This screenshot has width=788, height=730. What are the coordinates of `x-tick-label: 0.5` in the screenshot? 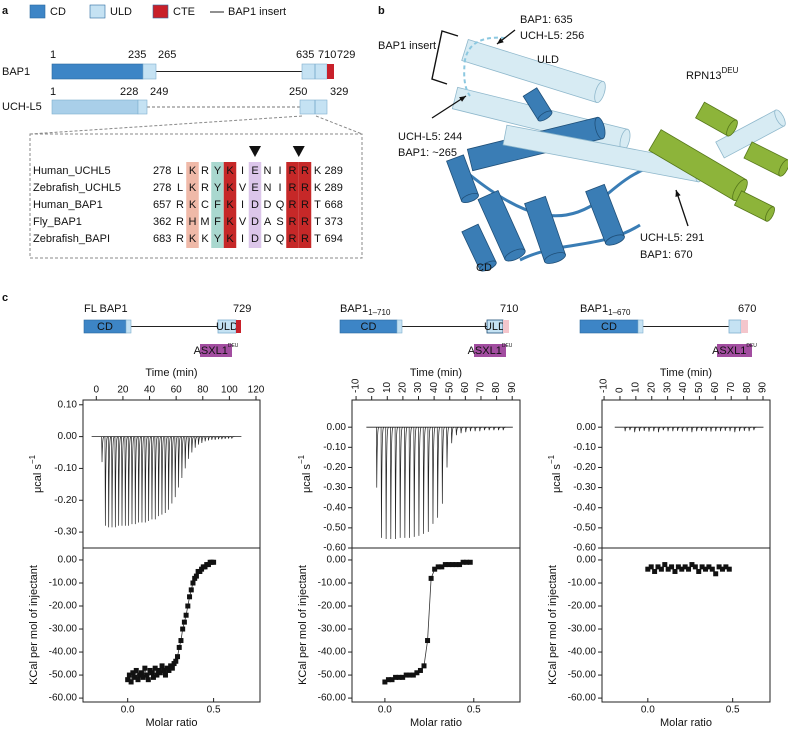 It's located at (214, 710).